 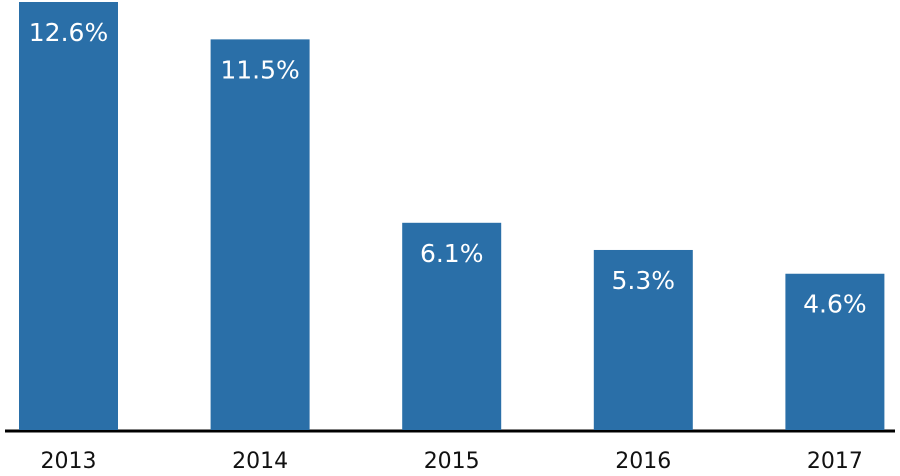 What do you see at coordinates (835, 304) in the screenshot?
I see `value-label: 4.6%` at bounding box center [835, 304].